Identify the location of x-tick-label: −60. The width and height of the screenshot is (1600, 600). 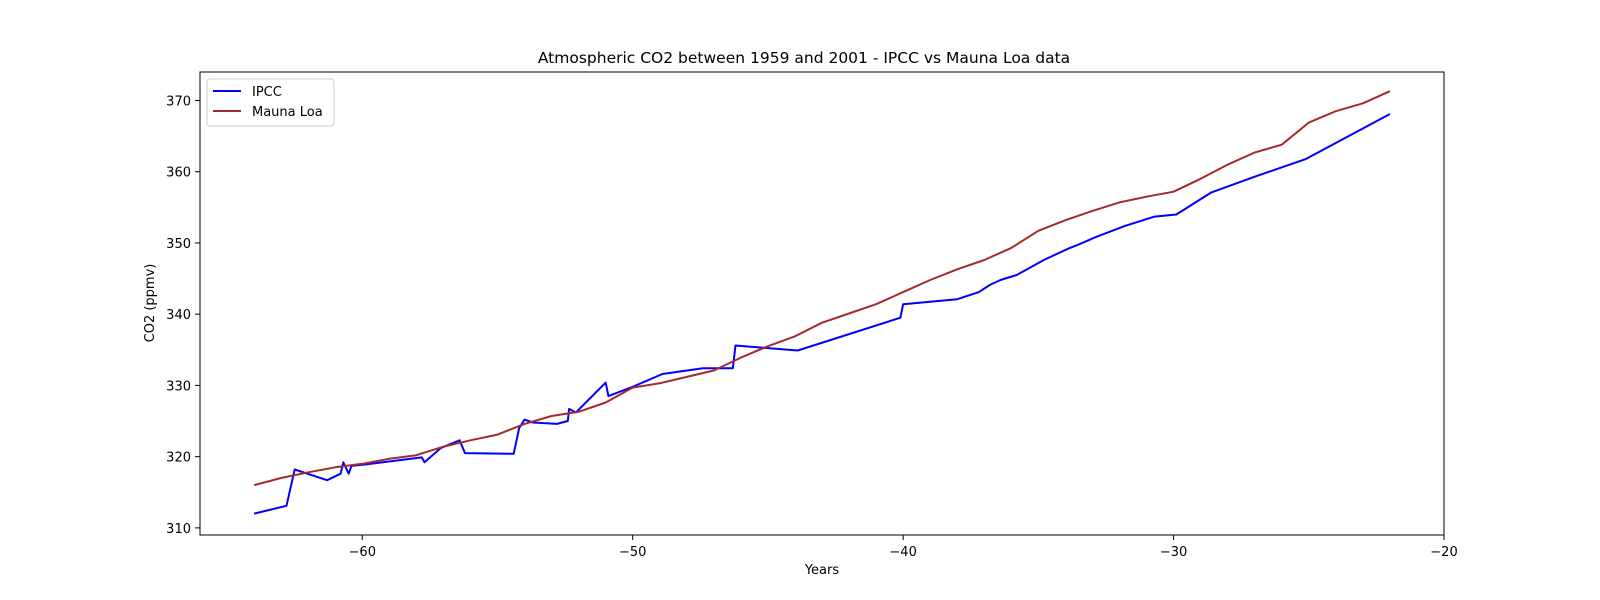
(362, 552).